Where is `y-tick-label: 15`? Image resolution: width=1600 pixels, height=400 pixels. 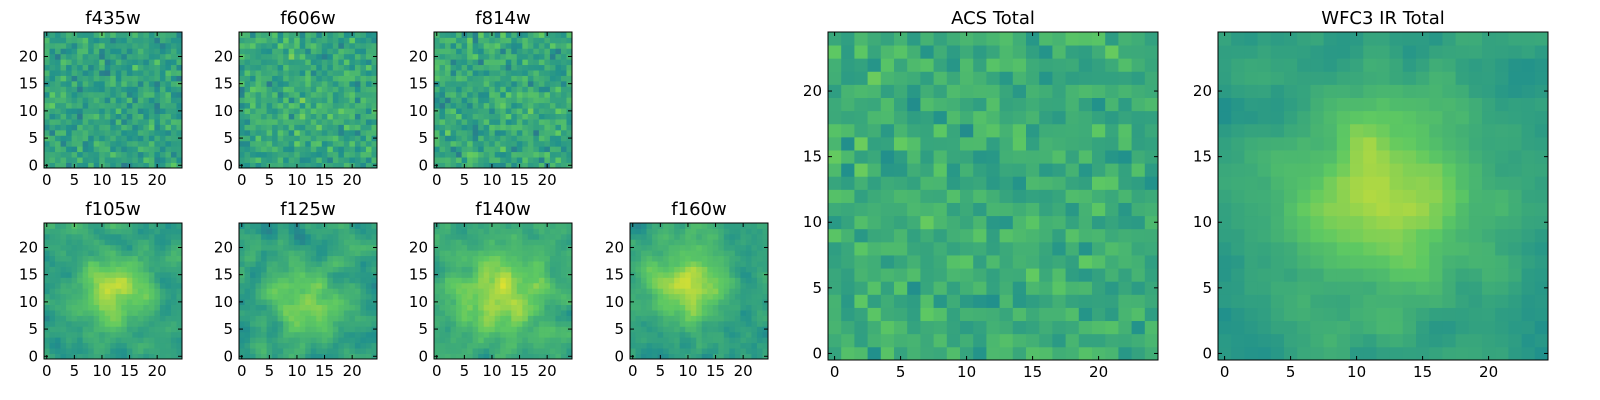 y-tick-label: 15 is located at coordinates (418, 84).